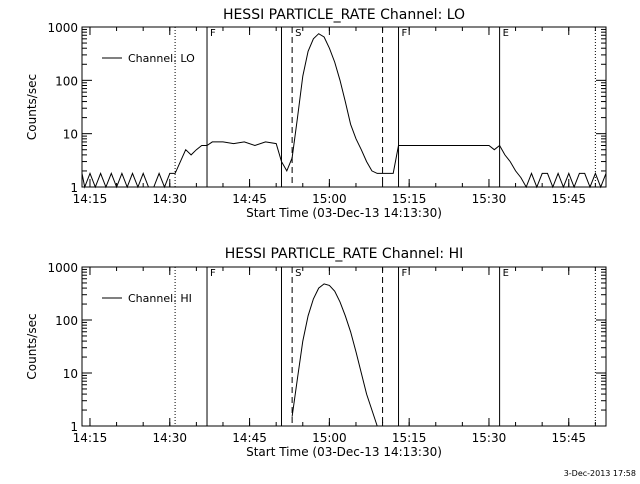 This screenshot has width=640, height=484. What do you see at coordinates (344, 15) in the screenshot?
I see `chart-title: HESSI PARTICLE_RATE Channel: LO` at bounding box center [344, 15].